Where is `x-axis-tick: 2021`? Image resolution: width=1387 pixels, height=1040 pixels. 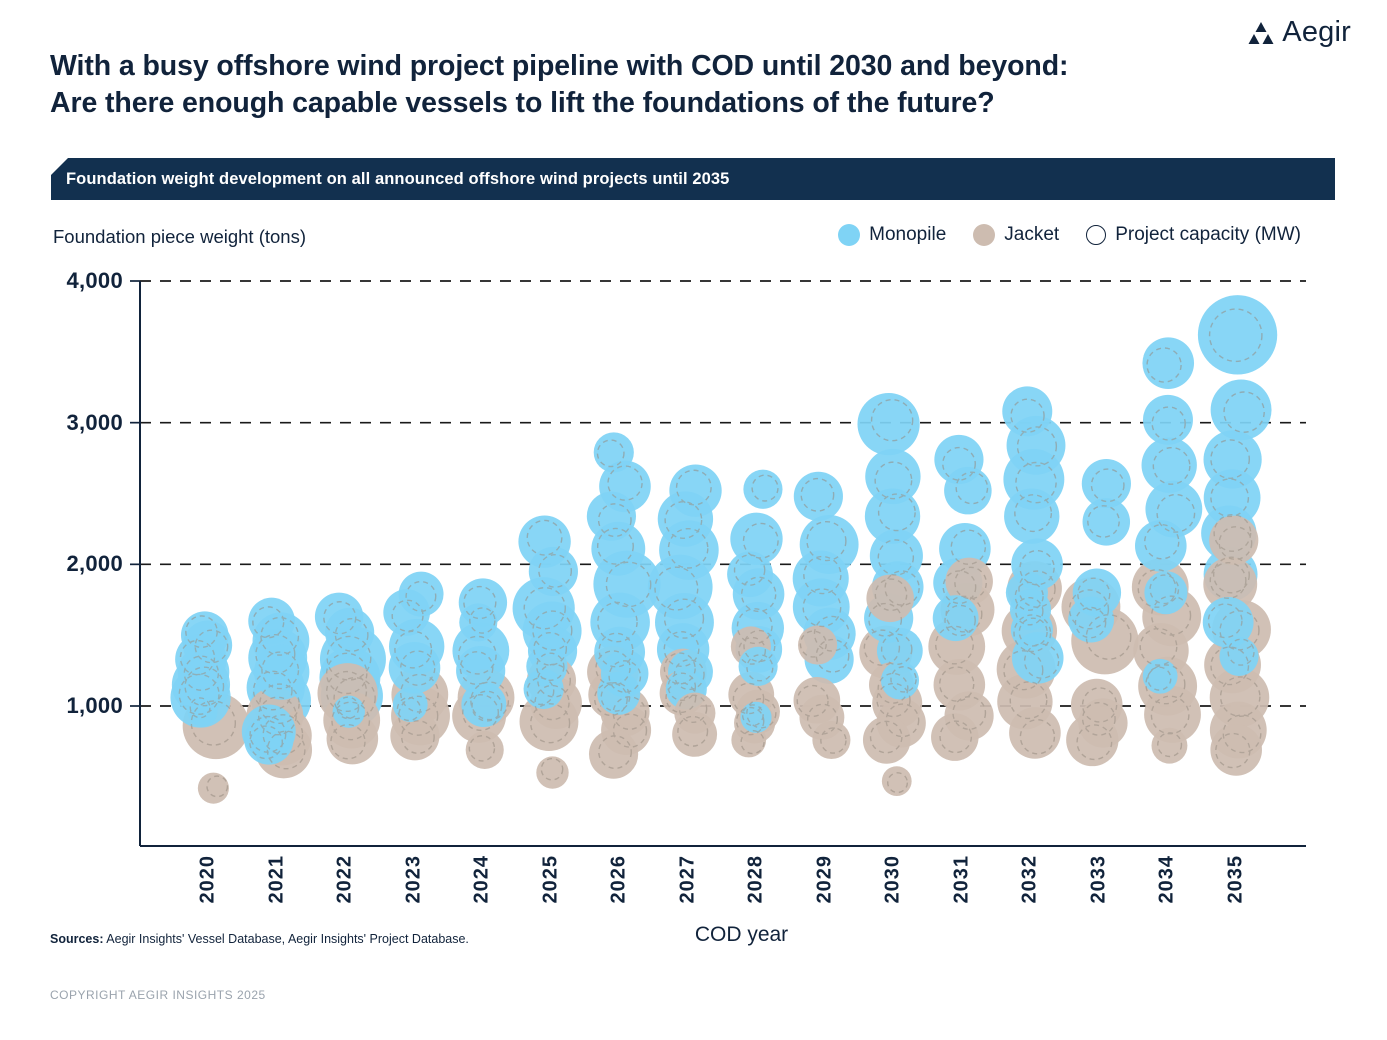
x-axis-tick: 2021 is located at coordinates (276, 879).